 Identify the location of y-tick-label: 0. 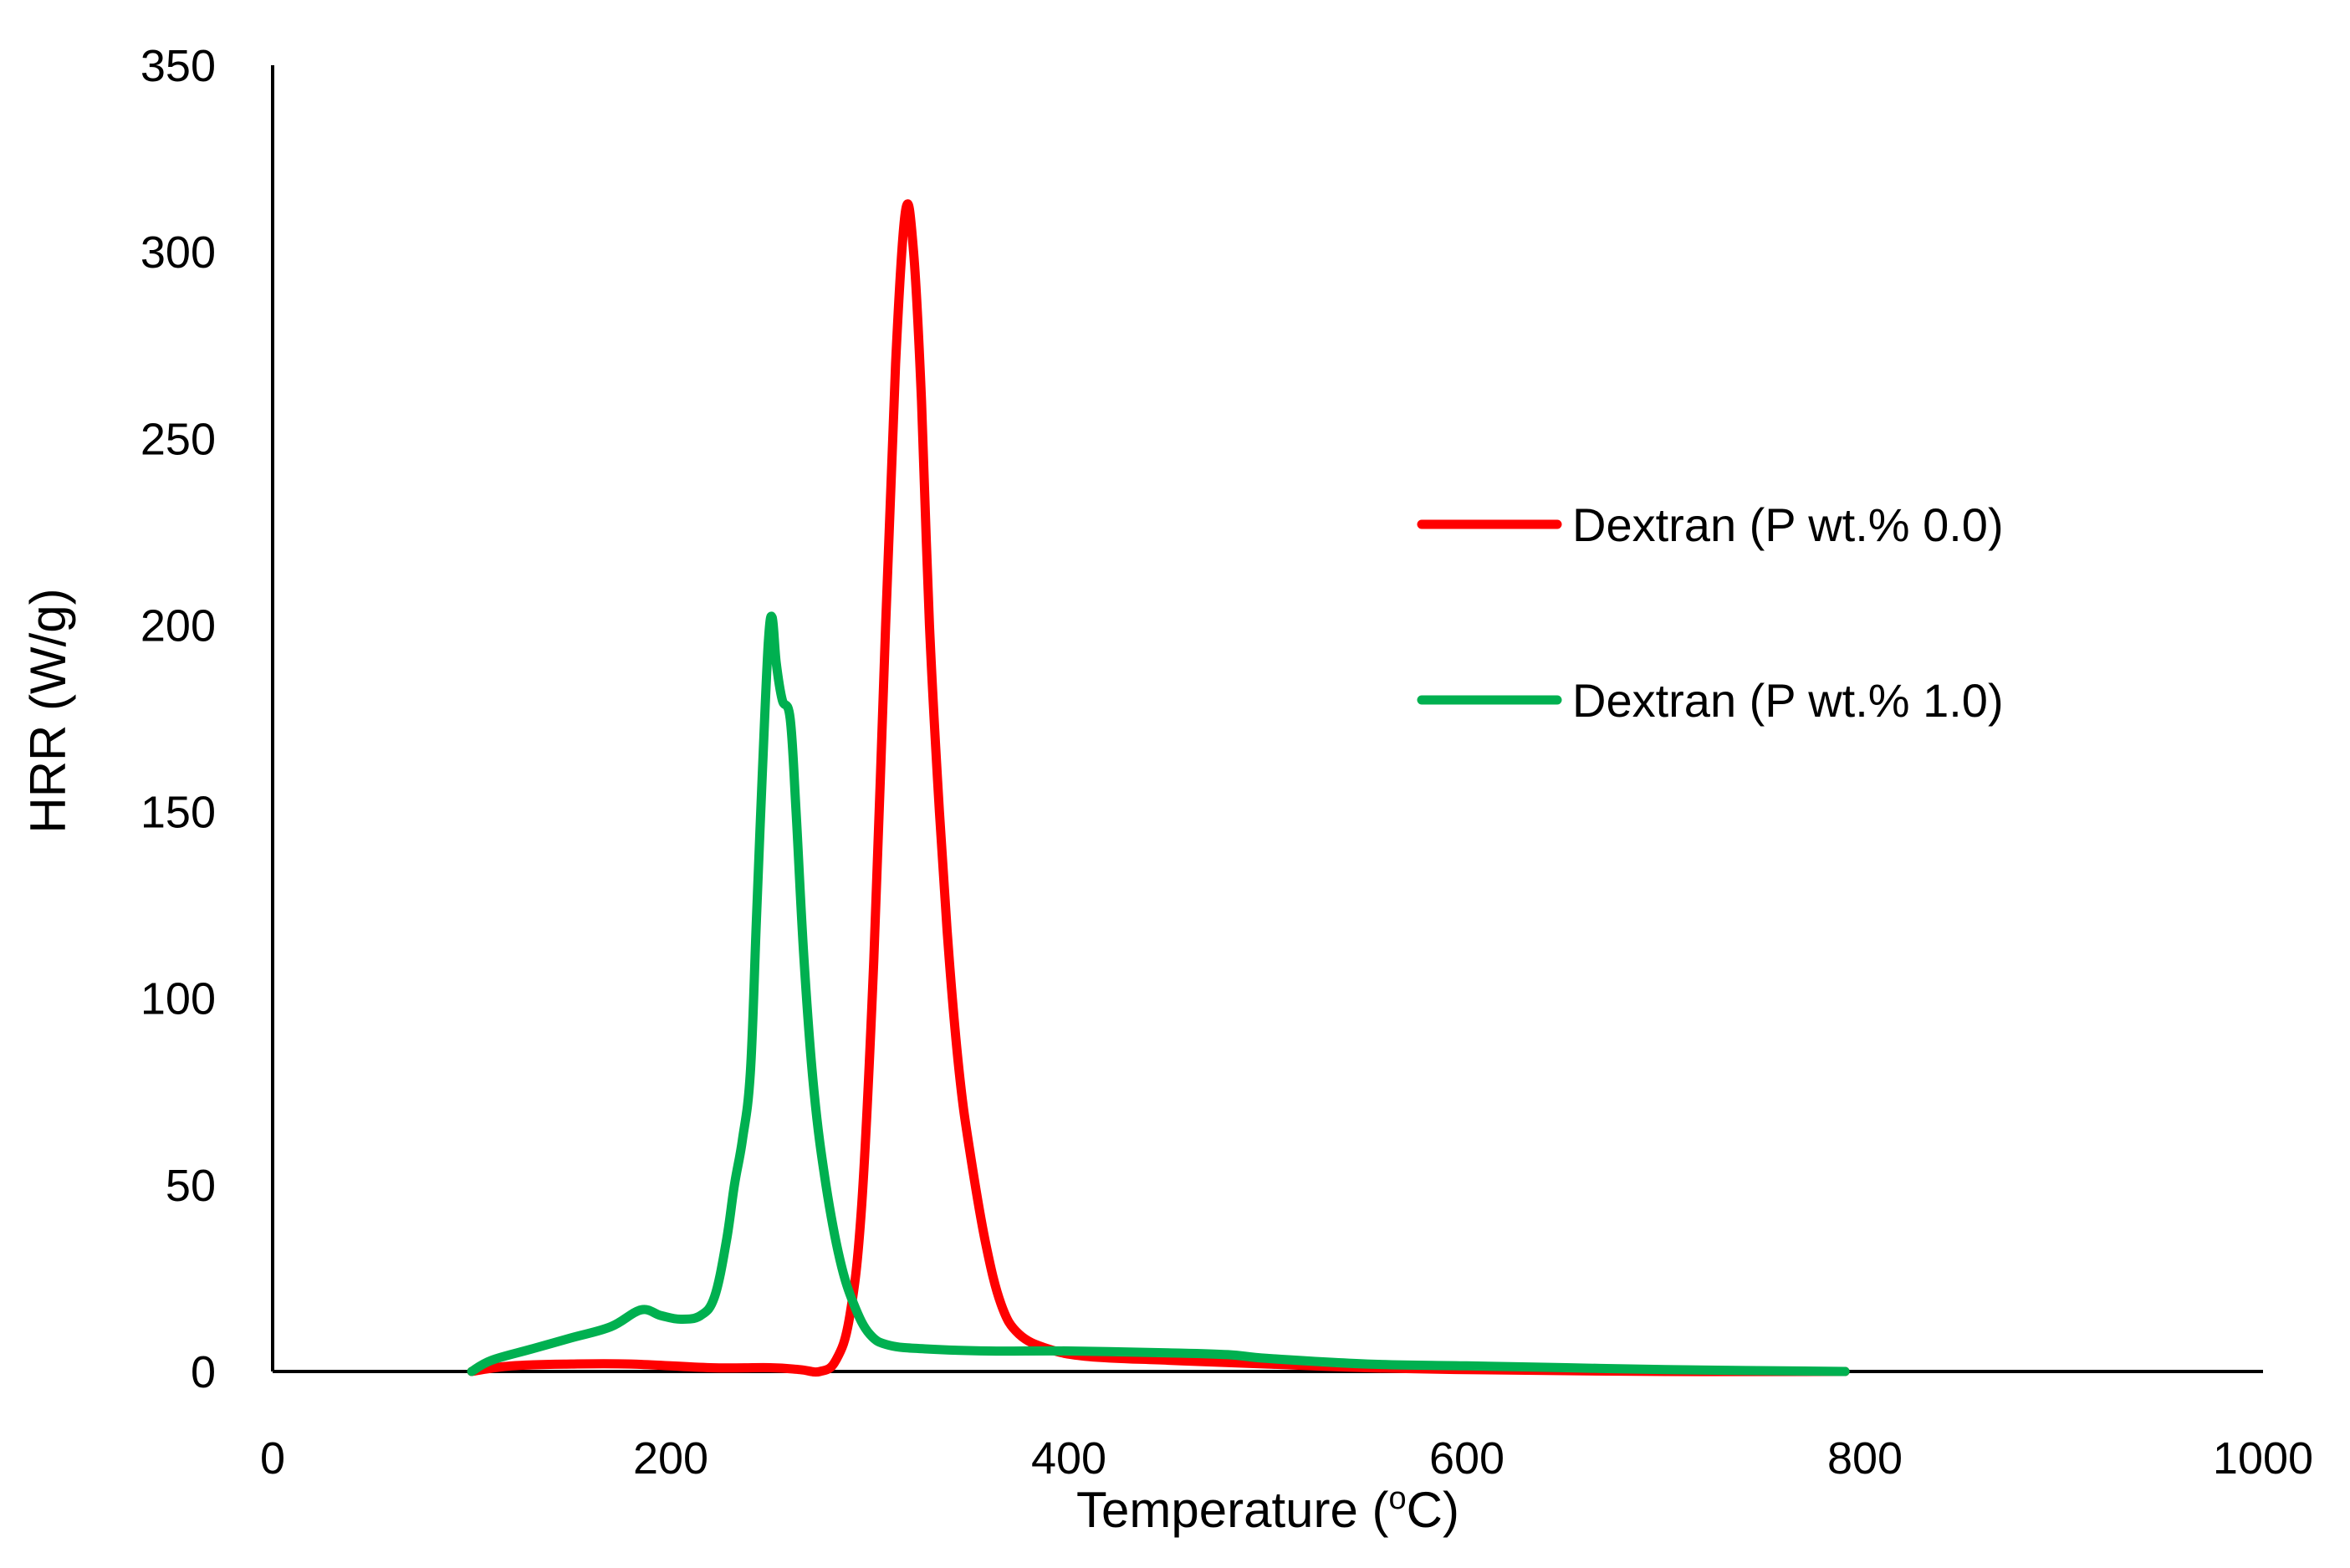
(203, 1372).